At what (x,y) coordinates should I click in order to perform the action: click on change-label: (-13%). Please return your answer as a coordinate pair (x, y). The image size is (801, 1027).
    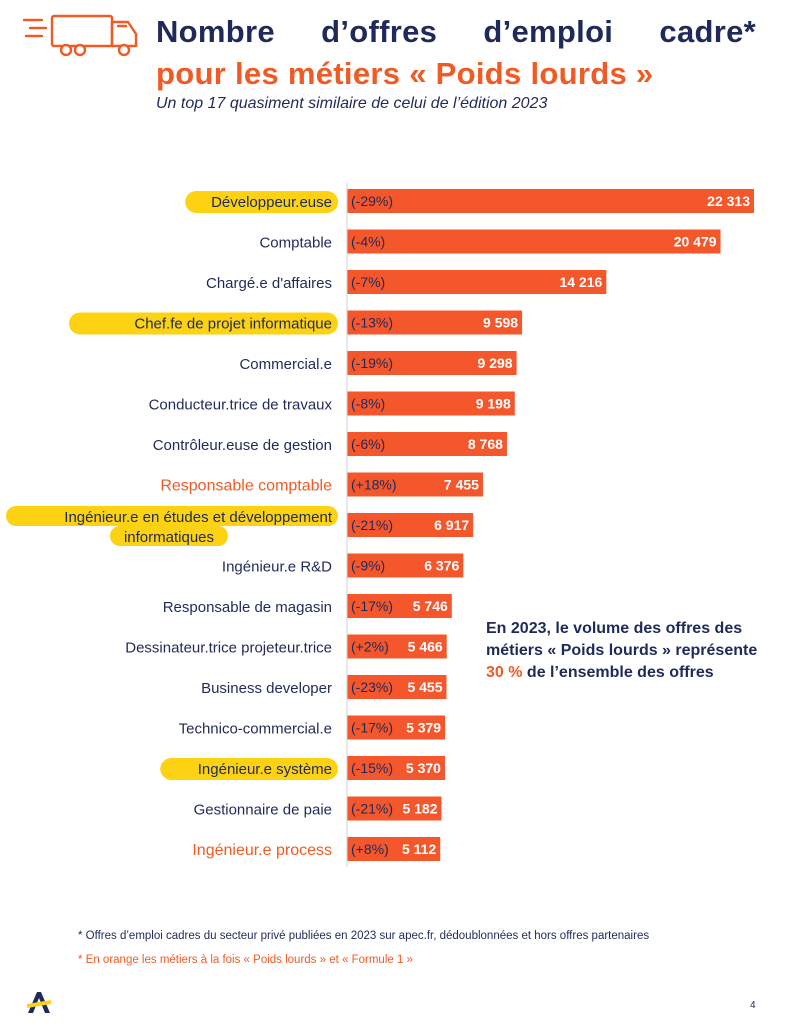
    Looking at the image, I should click on (372, 323).